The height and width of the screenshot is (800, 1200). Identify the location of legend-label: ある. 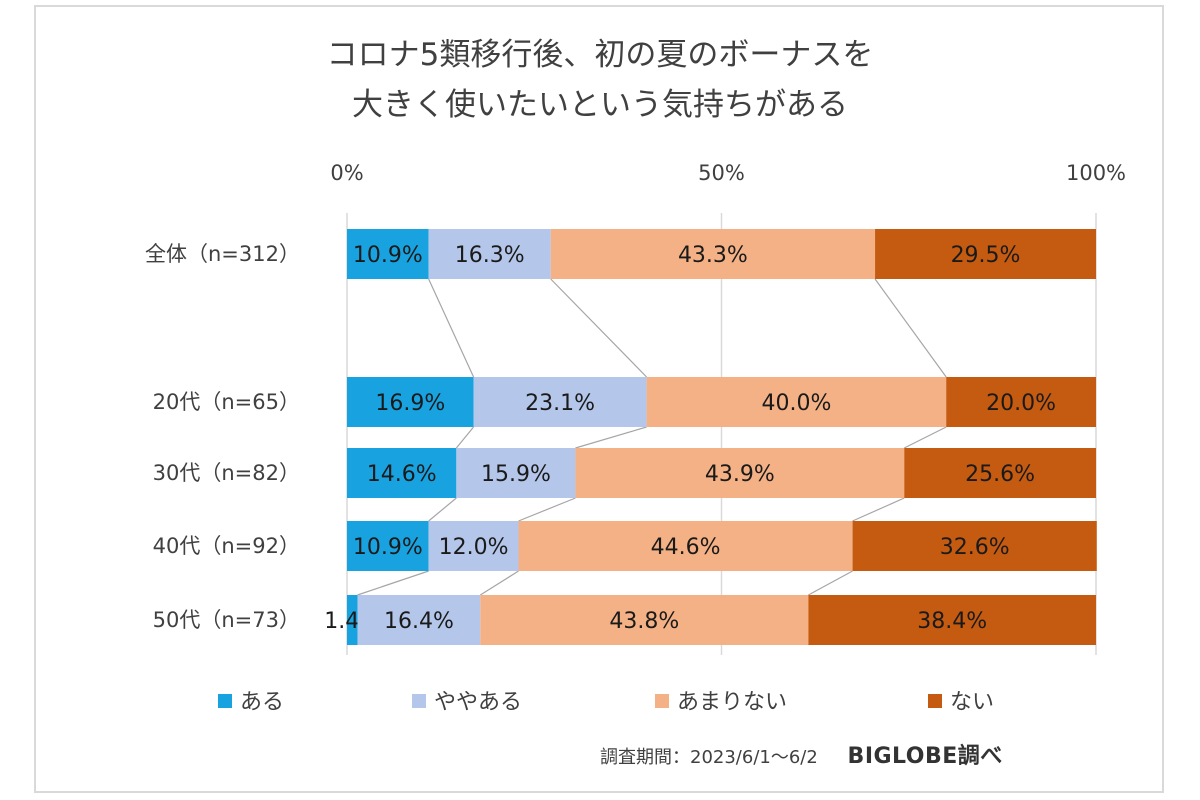
(262, 702).